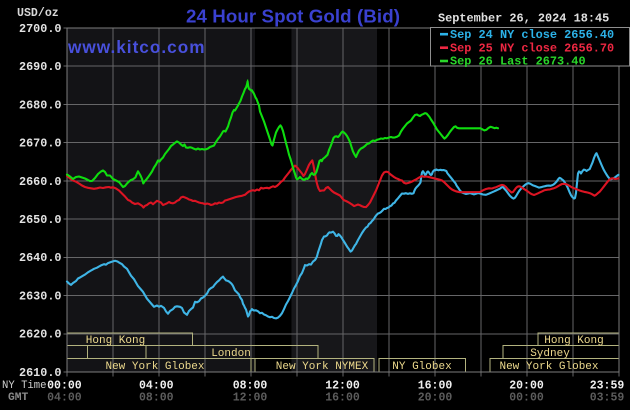 This screenshot has width=630, height=410. I want to click on svg-text: GMT, so click(18, 398).